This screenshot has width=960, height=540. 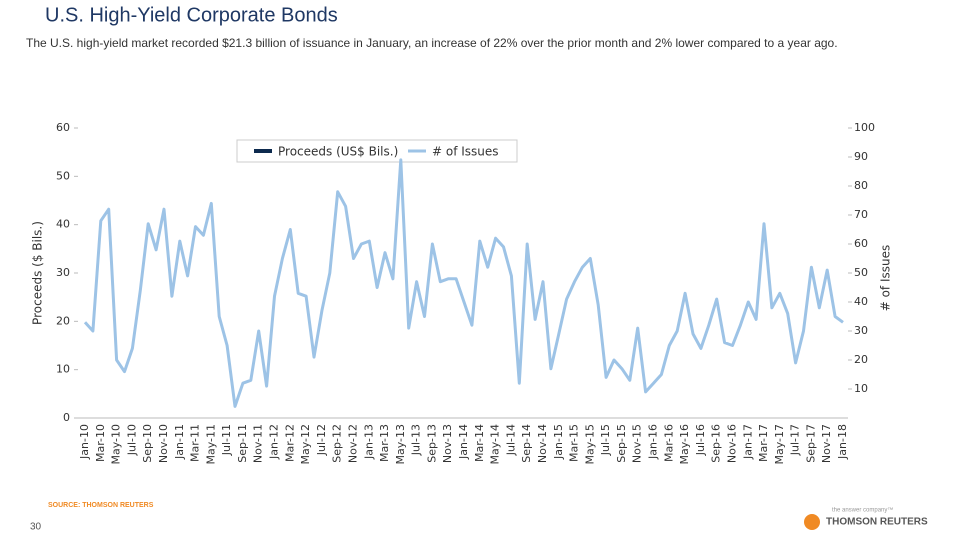 What do you see at coordinates (337, 443) in the screenshot?
I see `x-tick-label: Sep-12` at bounding box center [337, 443].